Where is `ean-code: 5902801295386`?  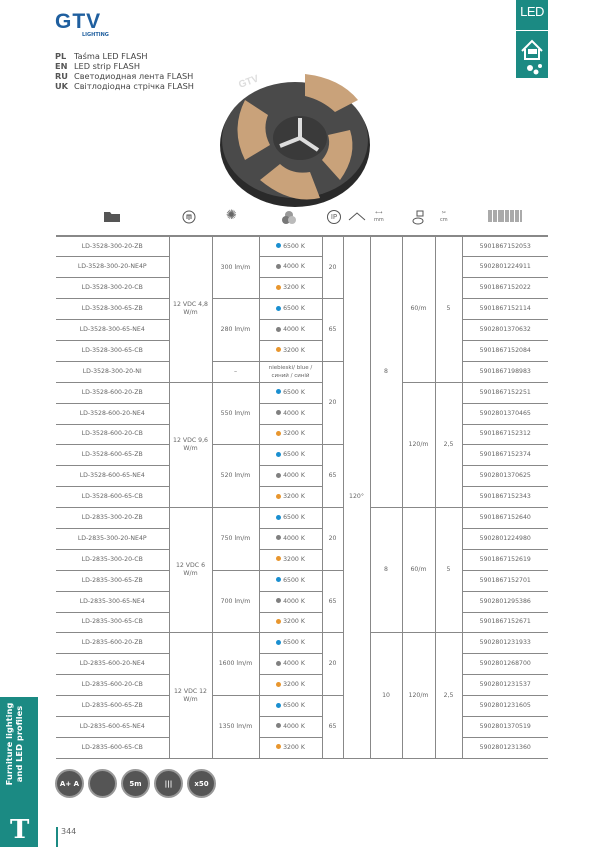 ean-code: 5902801295386 is located at coordinates (504, 601).